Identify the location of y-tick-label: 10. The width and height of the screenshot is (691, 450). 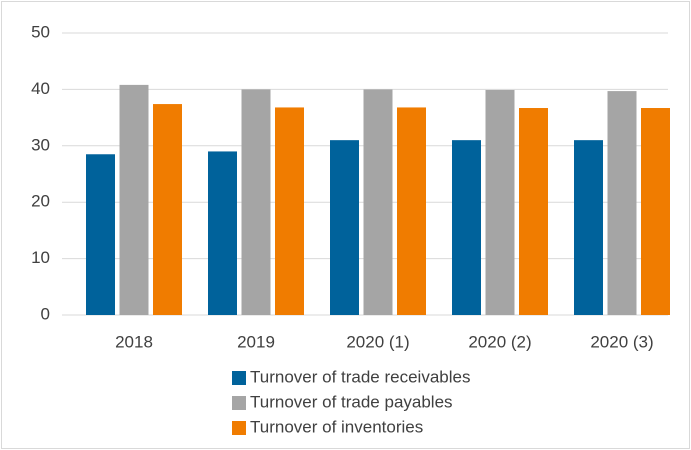
(40, 257).